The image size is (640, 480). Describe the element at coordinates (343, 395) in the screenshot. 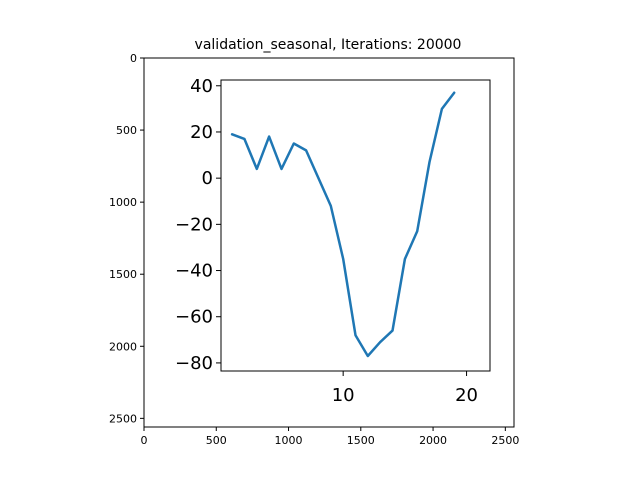

I see `inner-x-tick-label: 10` at that location.